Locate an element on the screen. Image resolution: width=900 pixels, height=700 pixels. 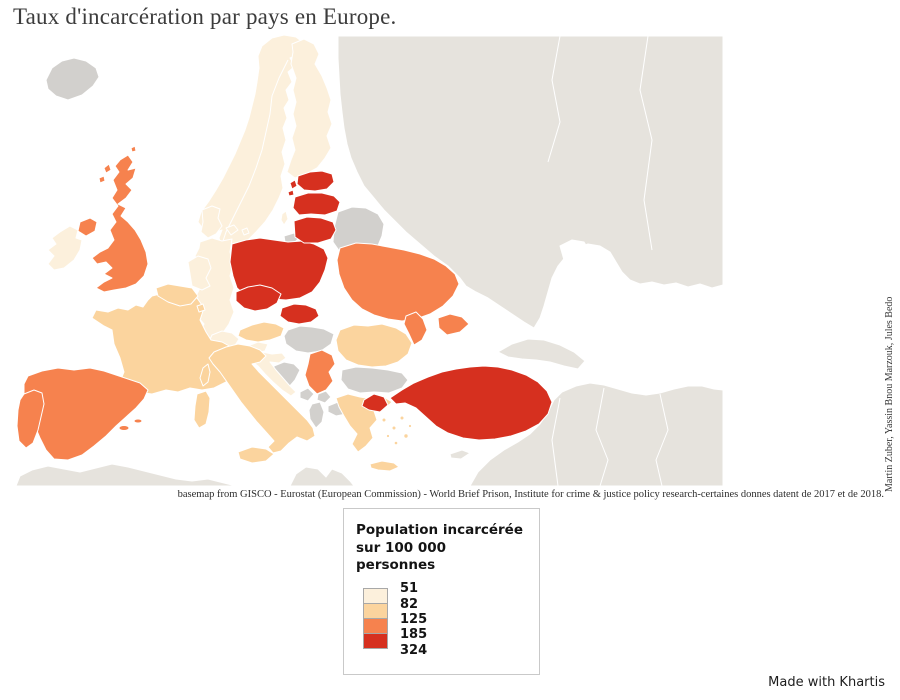
legend-break-3: 185 is located at coordinates (414, 634).